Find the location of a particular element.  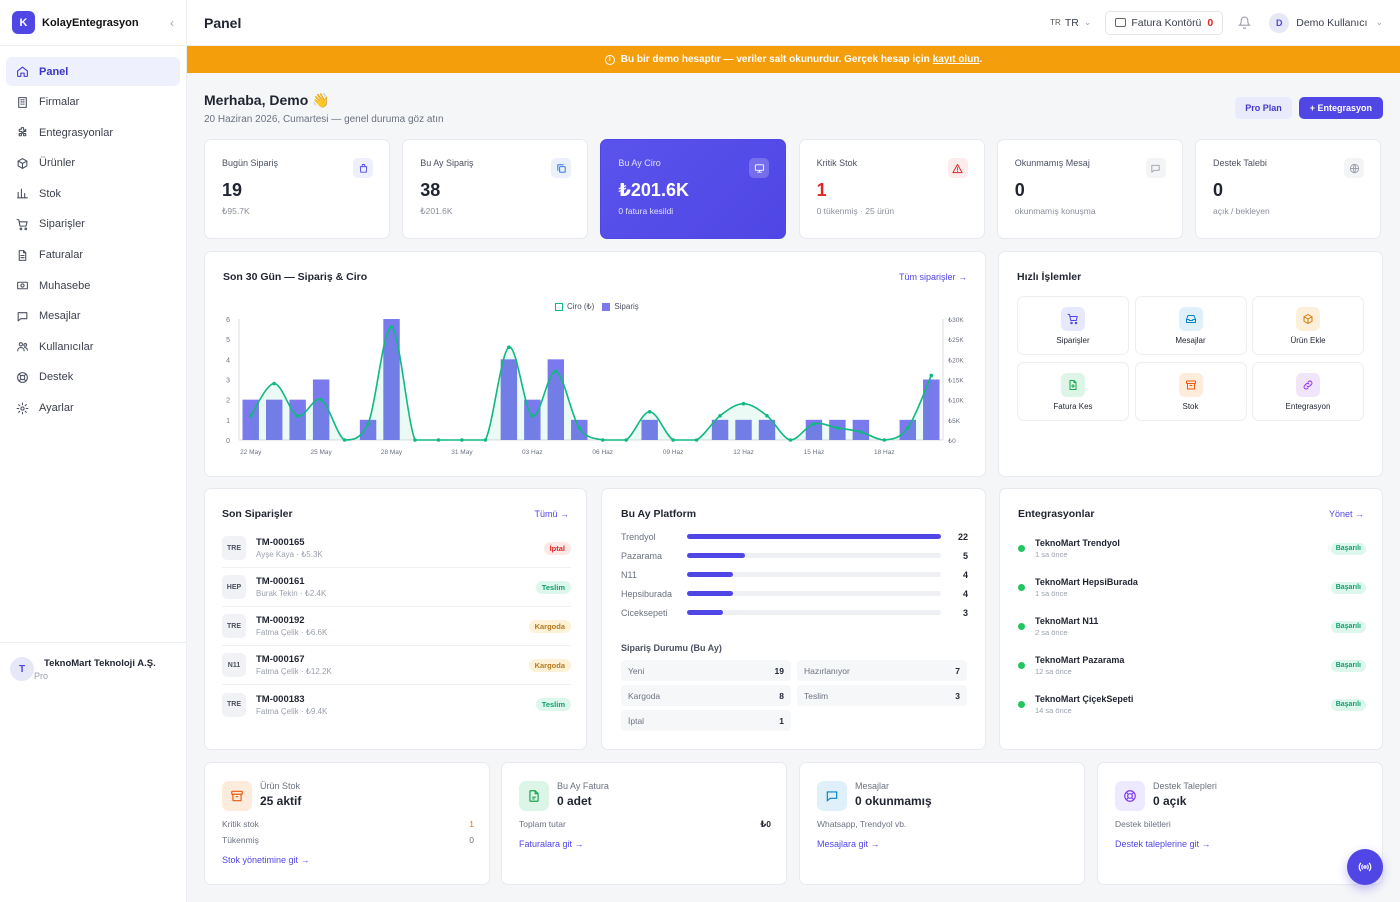

x-tick-label: 15 Haz is located at coordinates (814, 452).